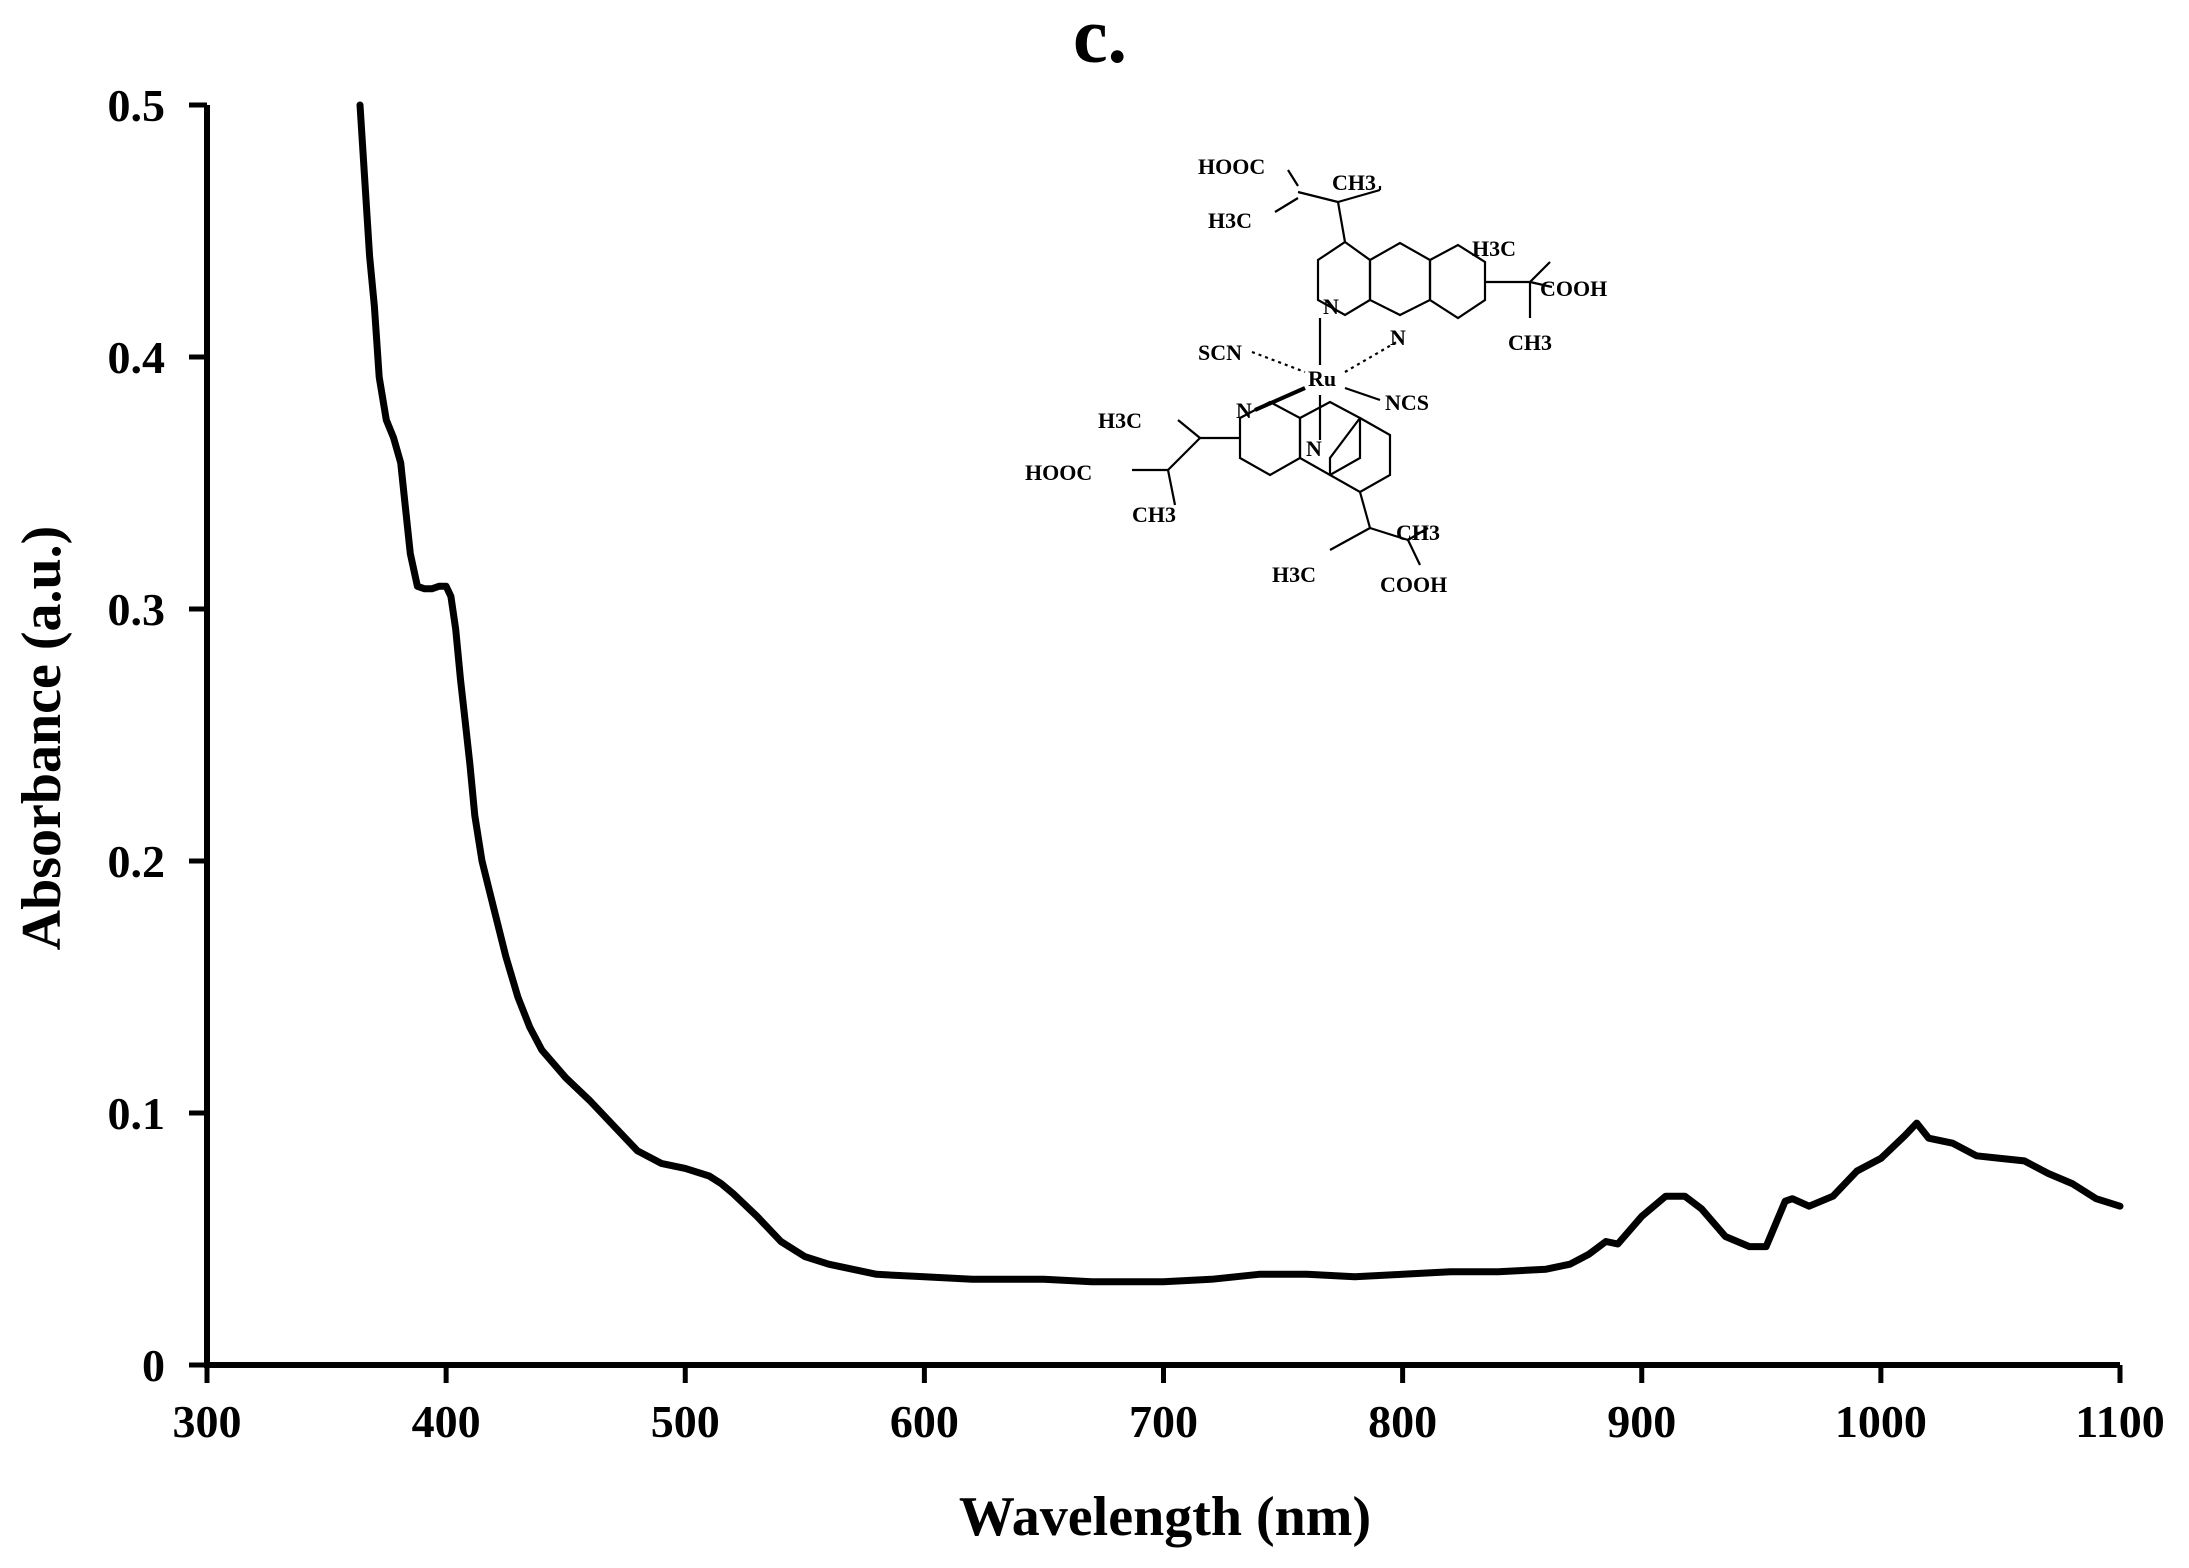 The width and height of the screenshot is (2189, 1568). What do you see at coordinates (137, 1113) in the screenshot?
I see `y-tick-label: 0.1` at bounding box center [137, 1113].